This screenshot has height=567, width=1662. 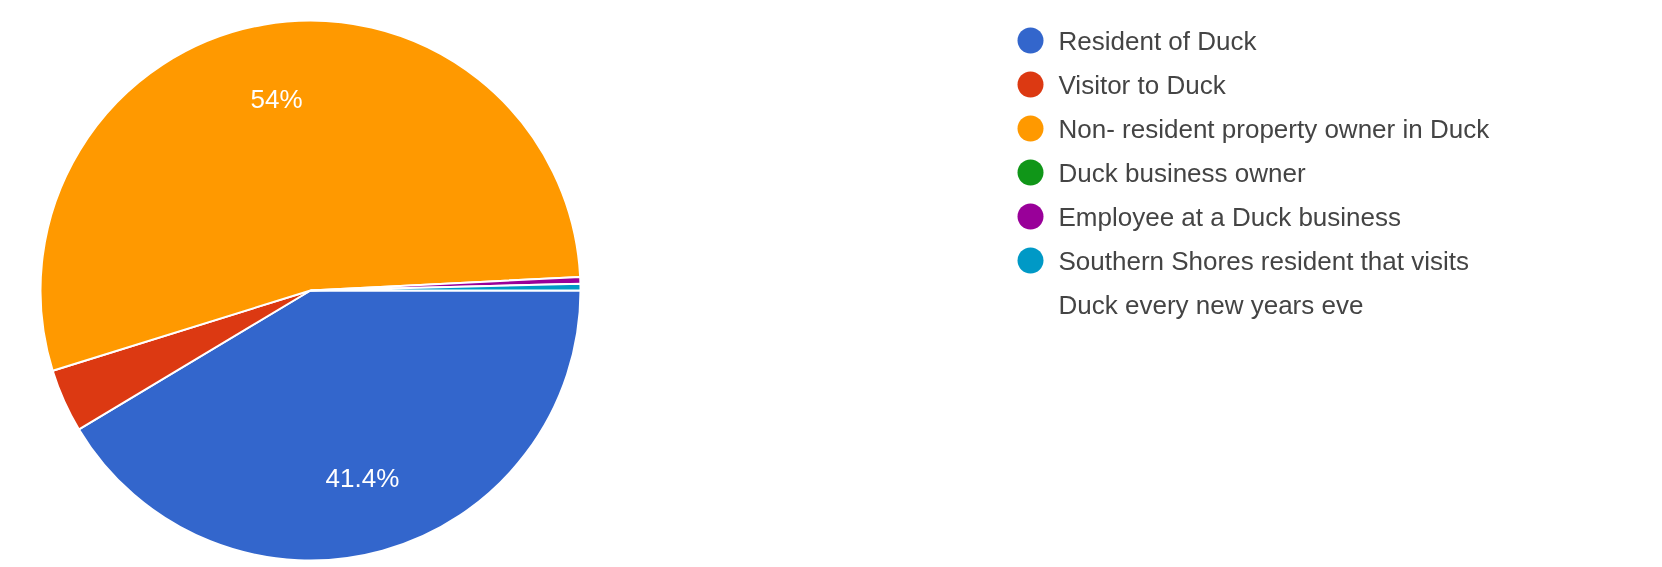 What do you see at coordinates (362, 477) in the screenshot?
I see `data-label: 41.4%` at bounding box center [362, 477].